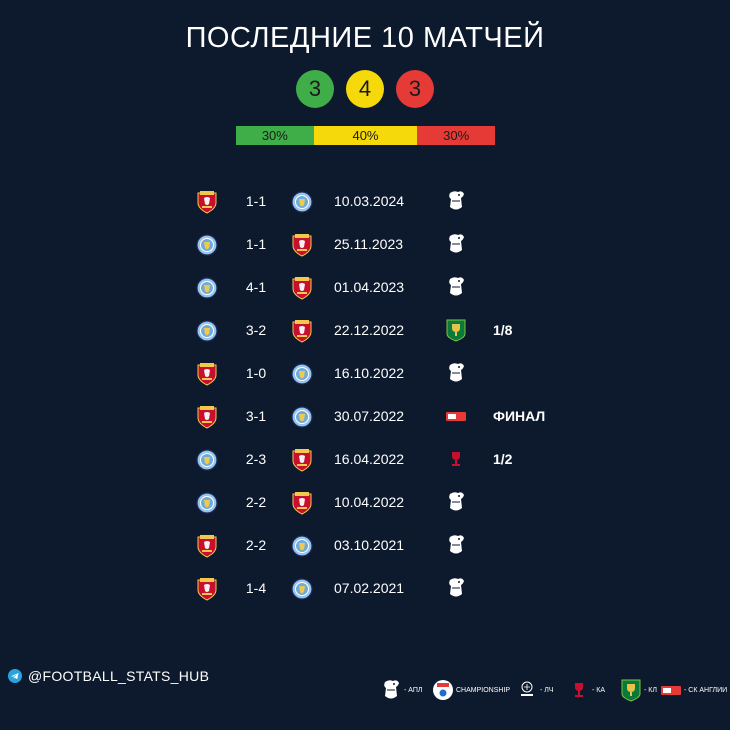  I want to click on match-row: 4-1 01.04.2023, so click(365, 287).